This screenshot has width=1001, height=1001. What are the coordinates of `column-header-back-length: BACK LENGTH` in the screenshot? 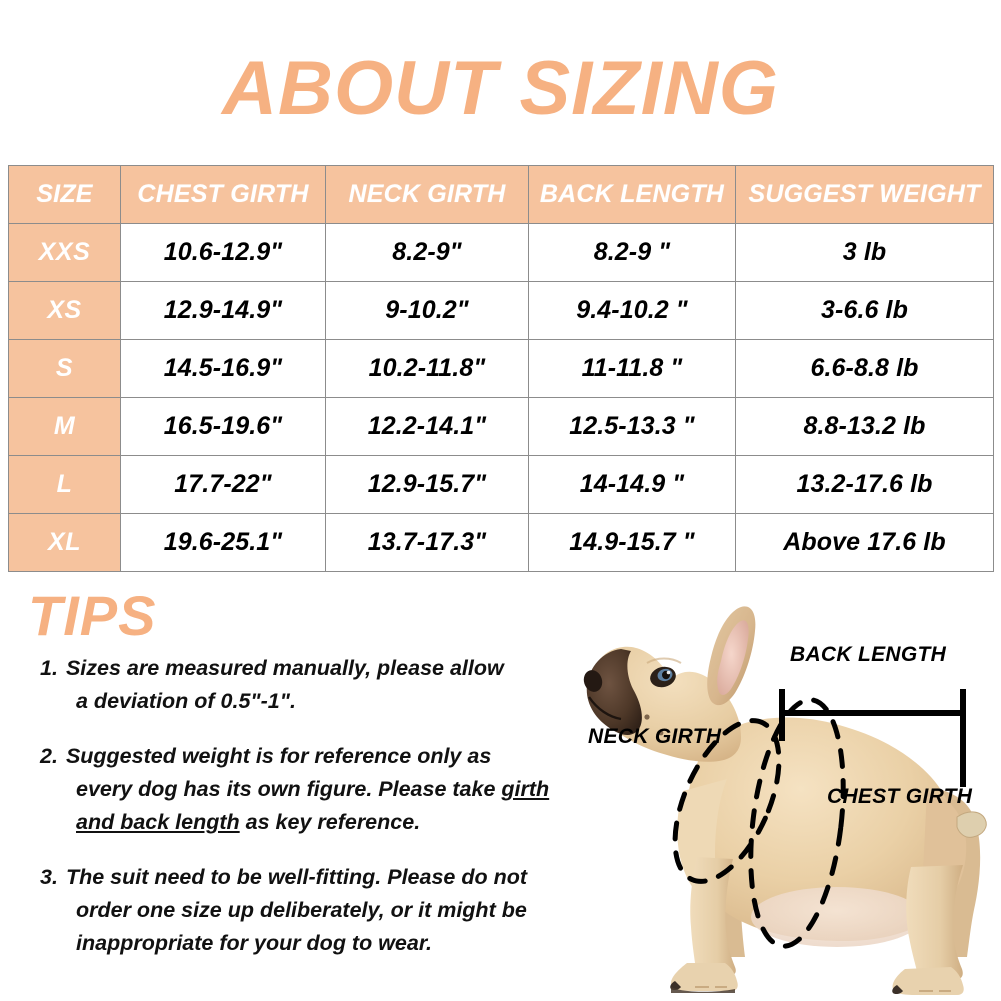 It's located at (632, 194).